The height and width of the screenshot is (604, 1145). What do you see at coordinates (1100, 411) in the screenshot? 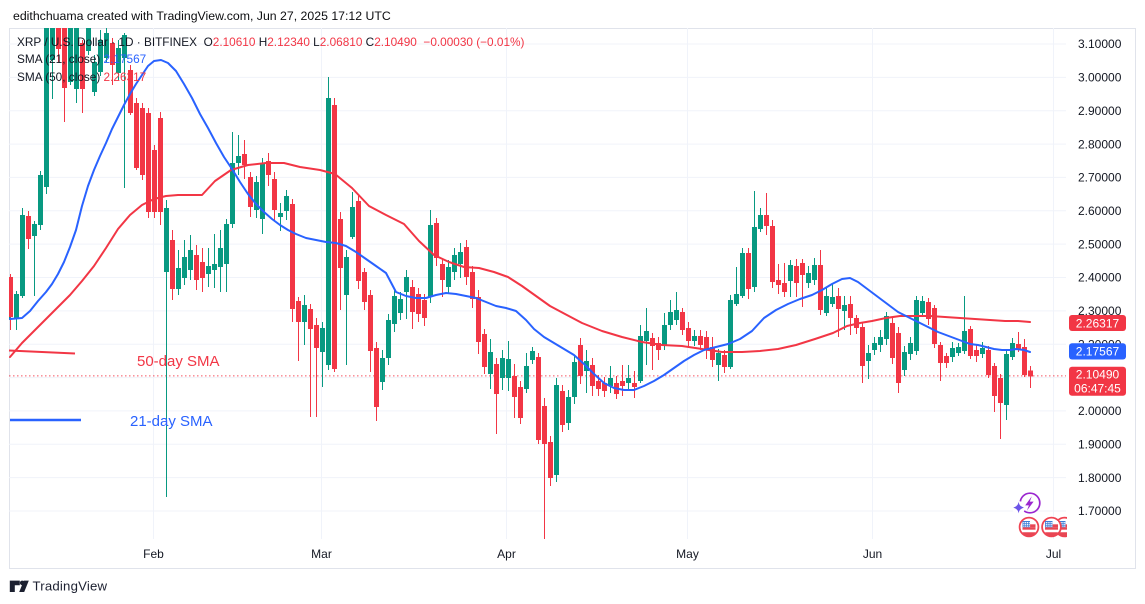
I see `svg-text: 2.00000` at bounding box center [1100, 411].